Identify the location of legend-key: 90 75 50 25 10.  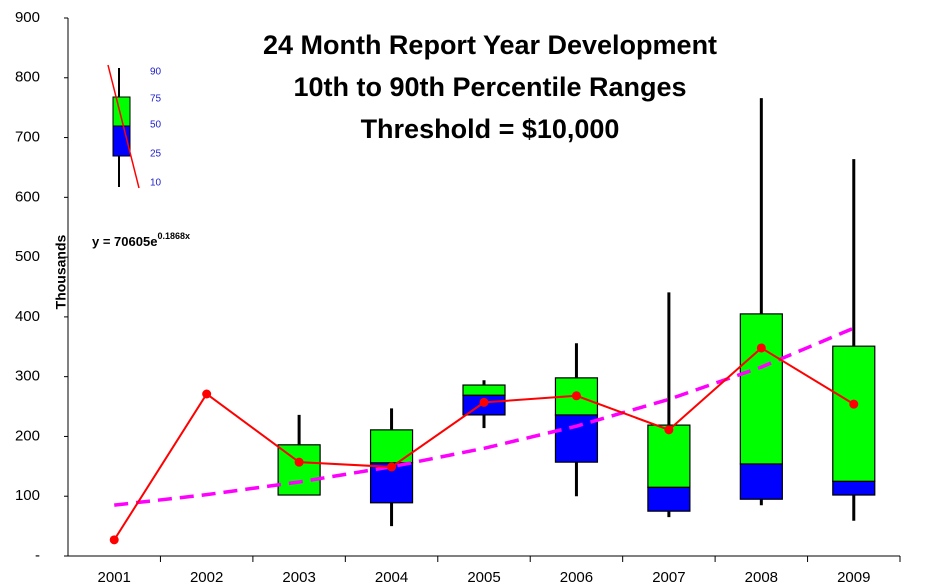
(134, 126).